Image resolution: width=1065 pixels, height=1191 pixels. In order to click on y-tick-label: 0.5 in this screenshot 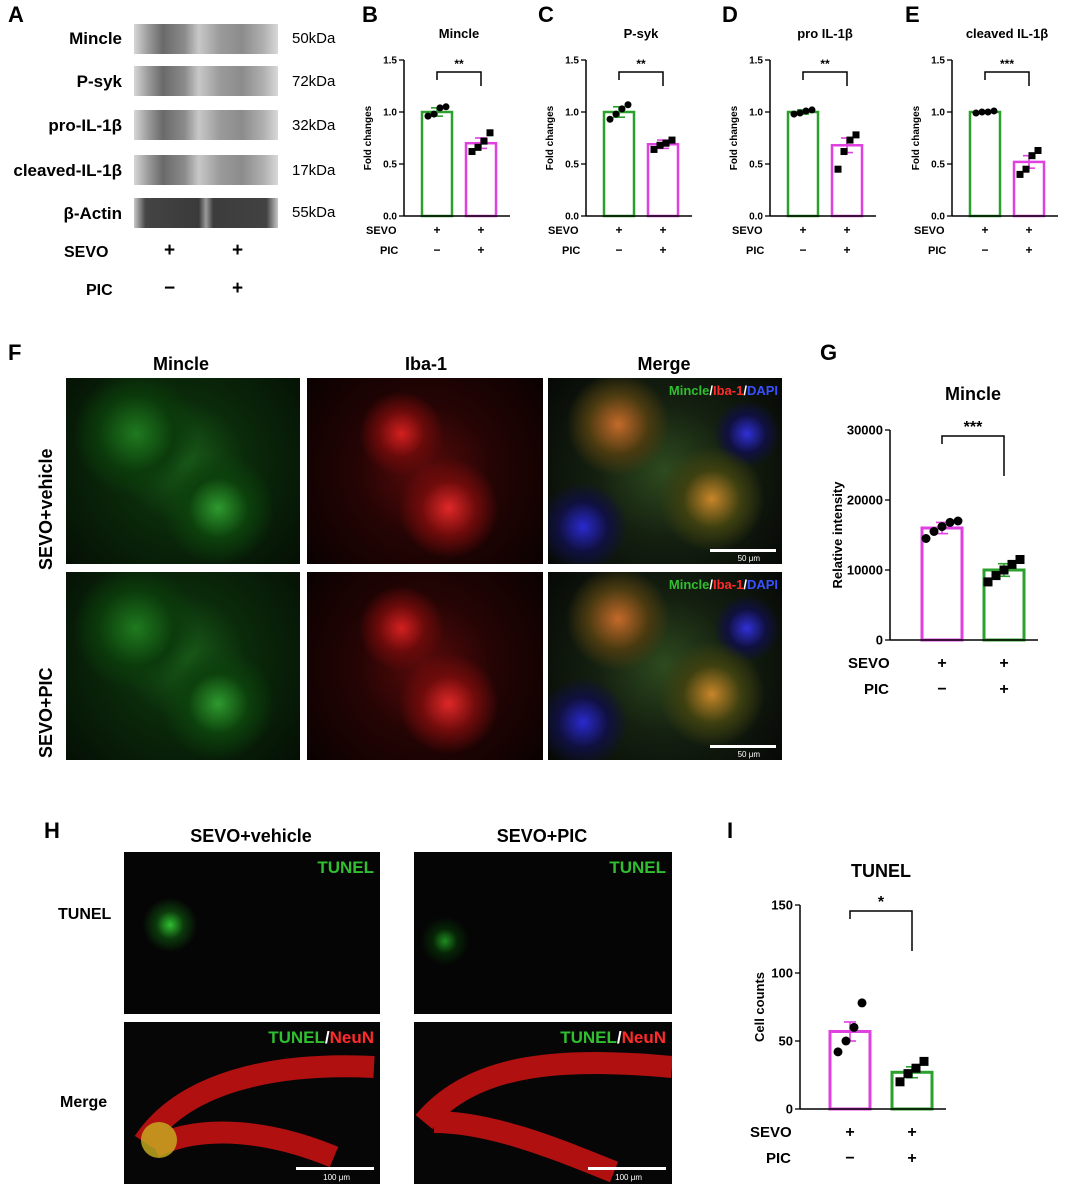, I will do `click(938, 165)`.